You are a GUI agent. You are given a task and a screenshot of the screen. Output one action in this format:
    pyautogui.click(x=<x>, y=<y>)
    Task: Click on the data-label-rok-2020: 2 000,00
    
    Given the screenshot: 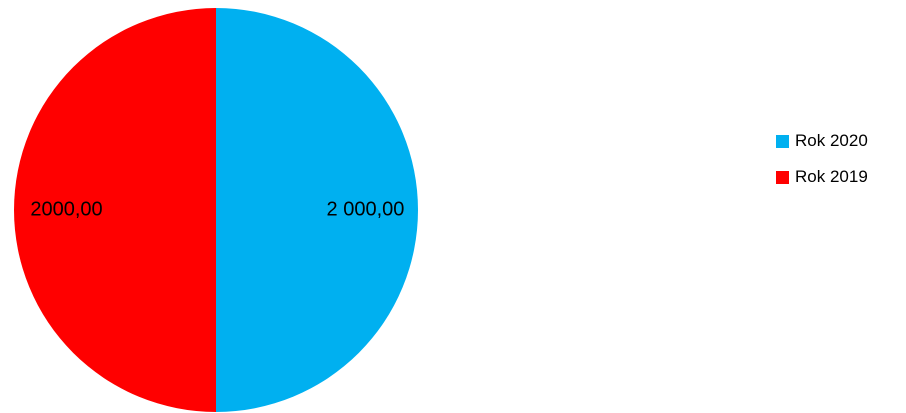 What is the action you would take?
    pyautogui.click(x=366, y=209)
    